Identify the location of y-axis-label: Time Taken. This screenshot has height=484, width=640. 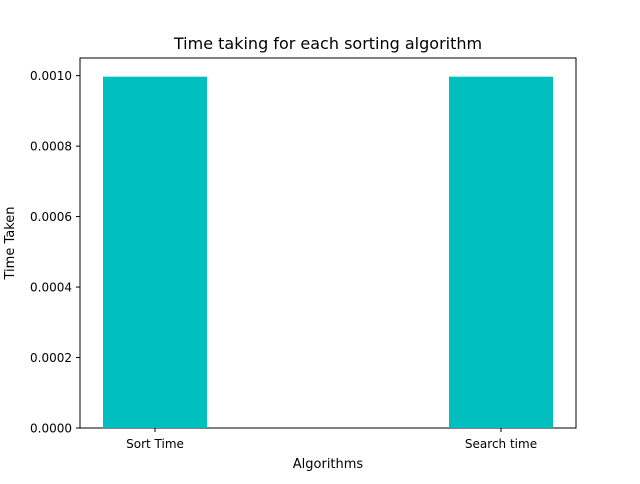
(10, 243).